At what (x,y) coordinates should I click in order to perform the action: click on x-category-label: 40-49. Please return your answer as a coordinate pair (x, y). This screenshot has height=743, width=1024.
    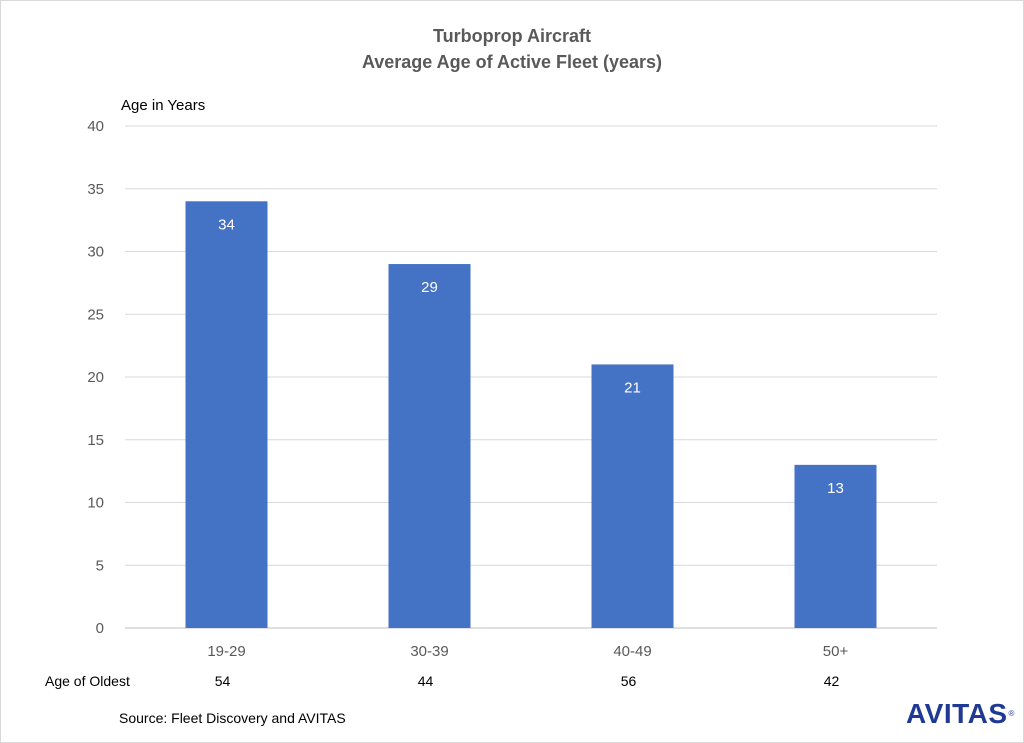
    Looking at the image, I should click on (632, 651).